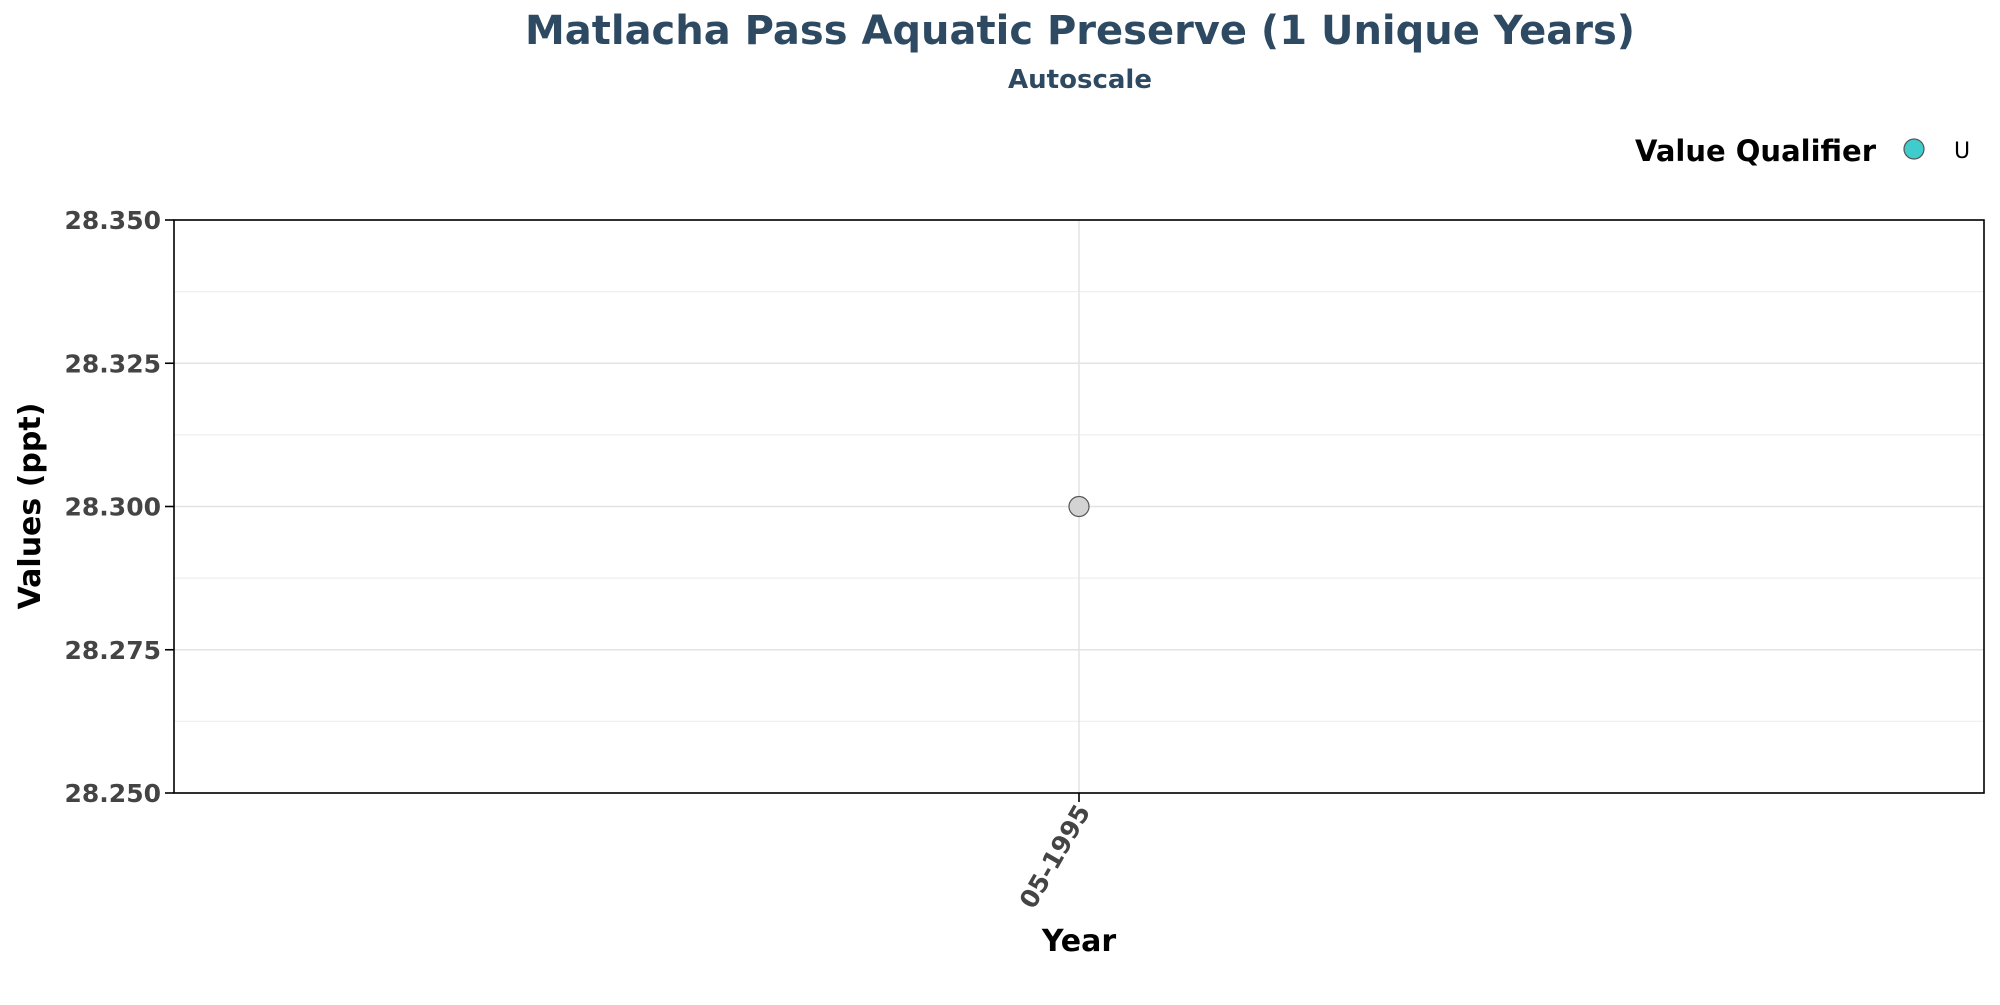  What do you see at coordinates (1962, 151) in the screenshot?
I see `legend-label-u: U` at bounding box center [1962, 151].